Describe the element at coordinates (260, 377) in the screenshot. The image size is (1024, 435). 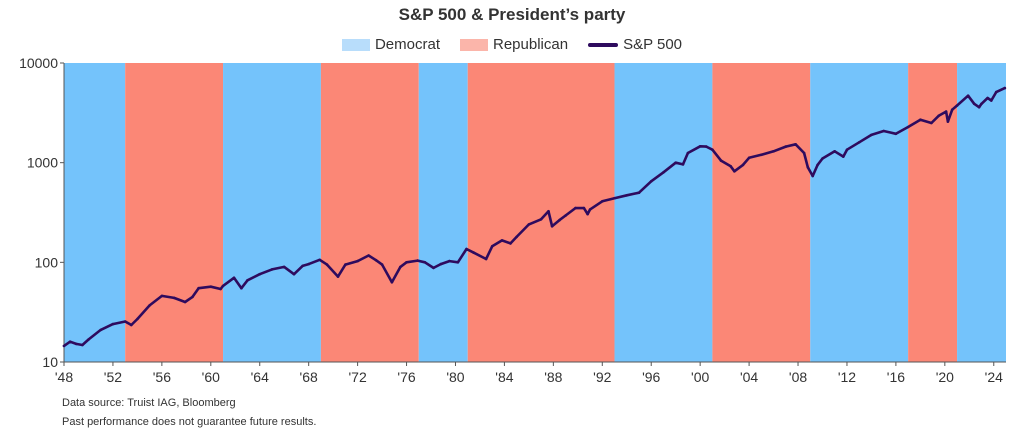
I see `x-tick-label-1964: '64` at that location.